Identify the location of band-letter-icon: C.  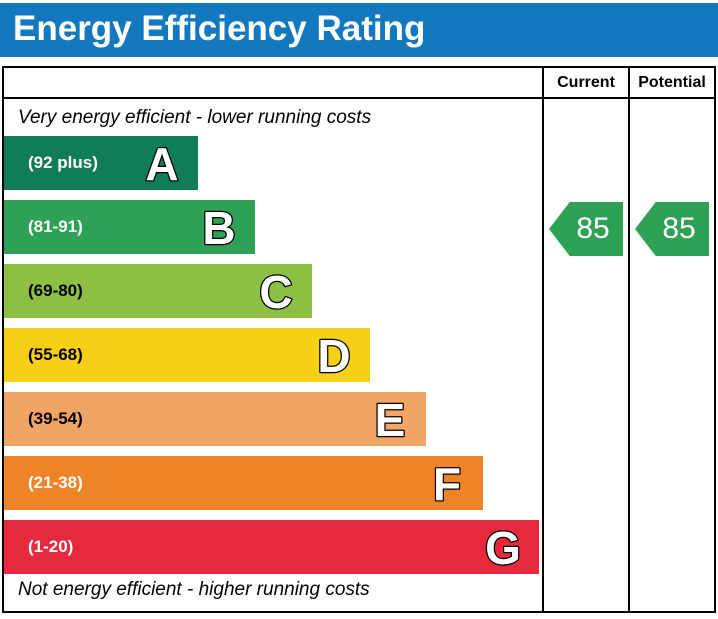
(276, 291).